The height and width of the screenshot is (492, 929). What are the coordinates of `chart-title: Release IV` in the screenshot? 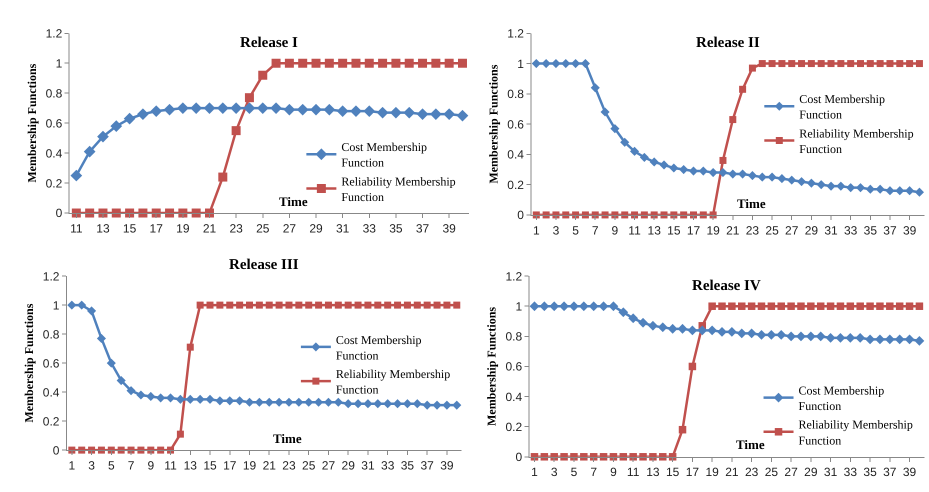 It's located at (726, 286).